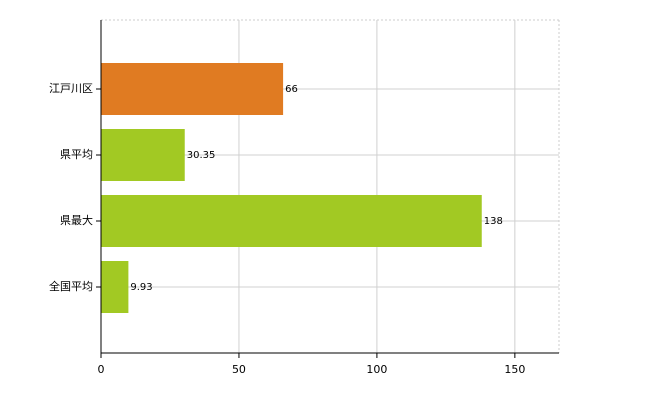  What do you see at coordinates (201, 155) in the screenshot?
I see `data-label: 30.35` at bounding box center [201, 155].